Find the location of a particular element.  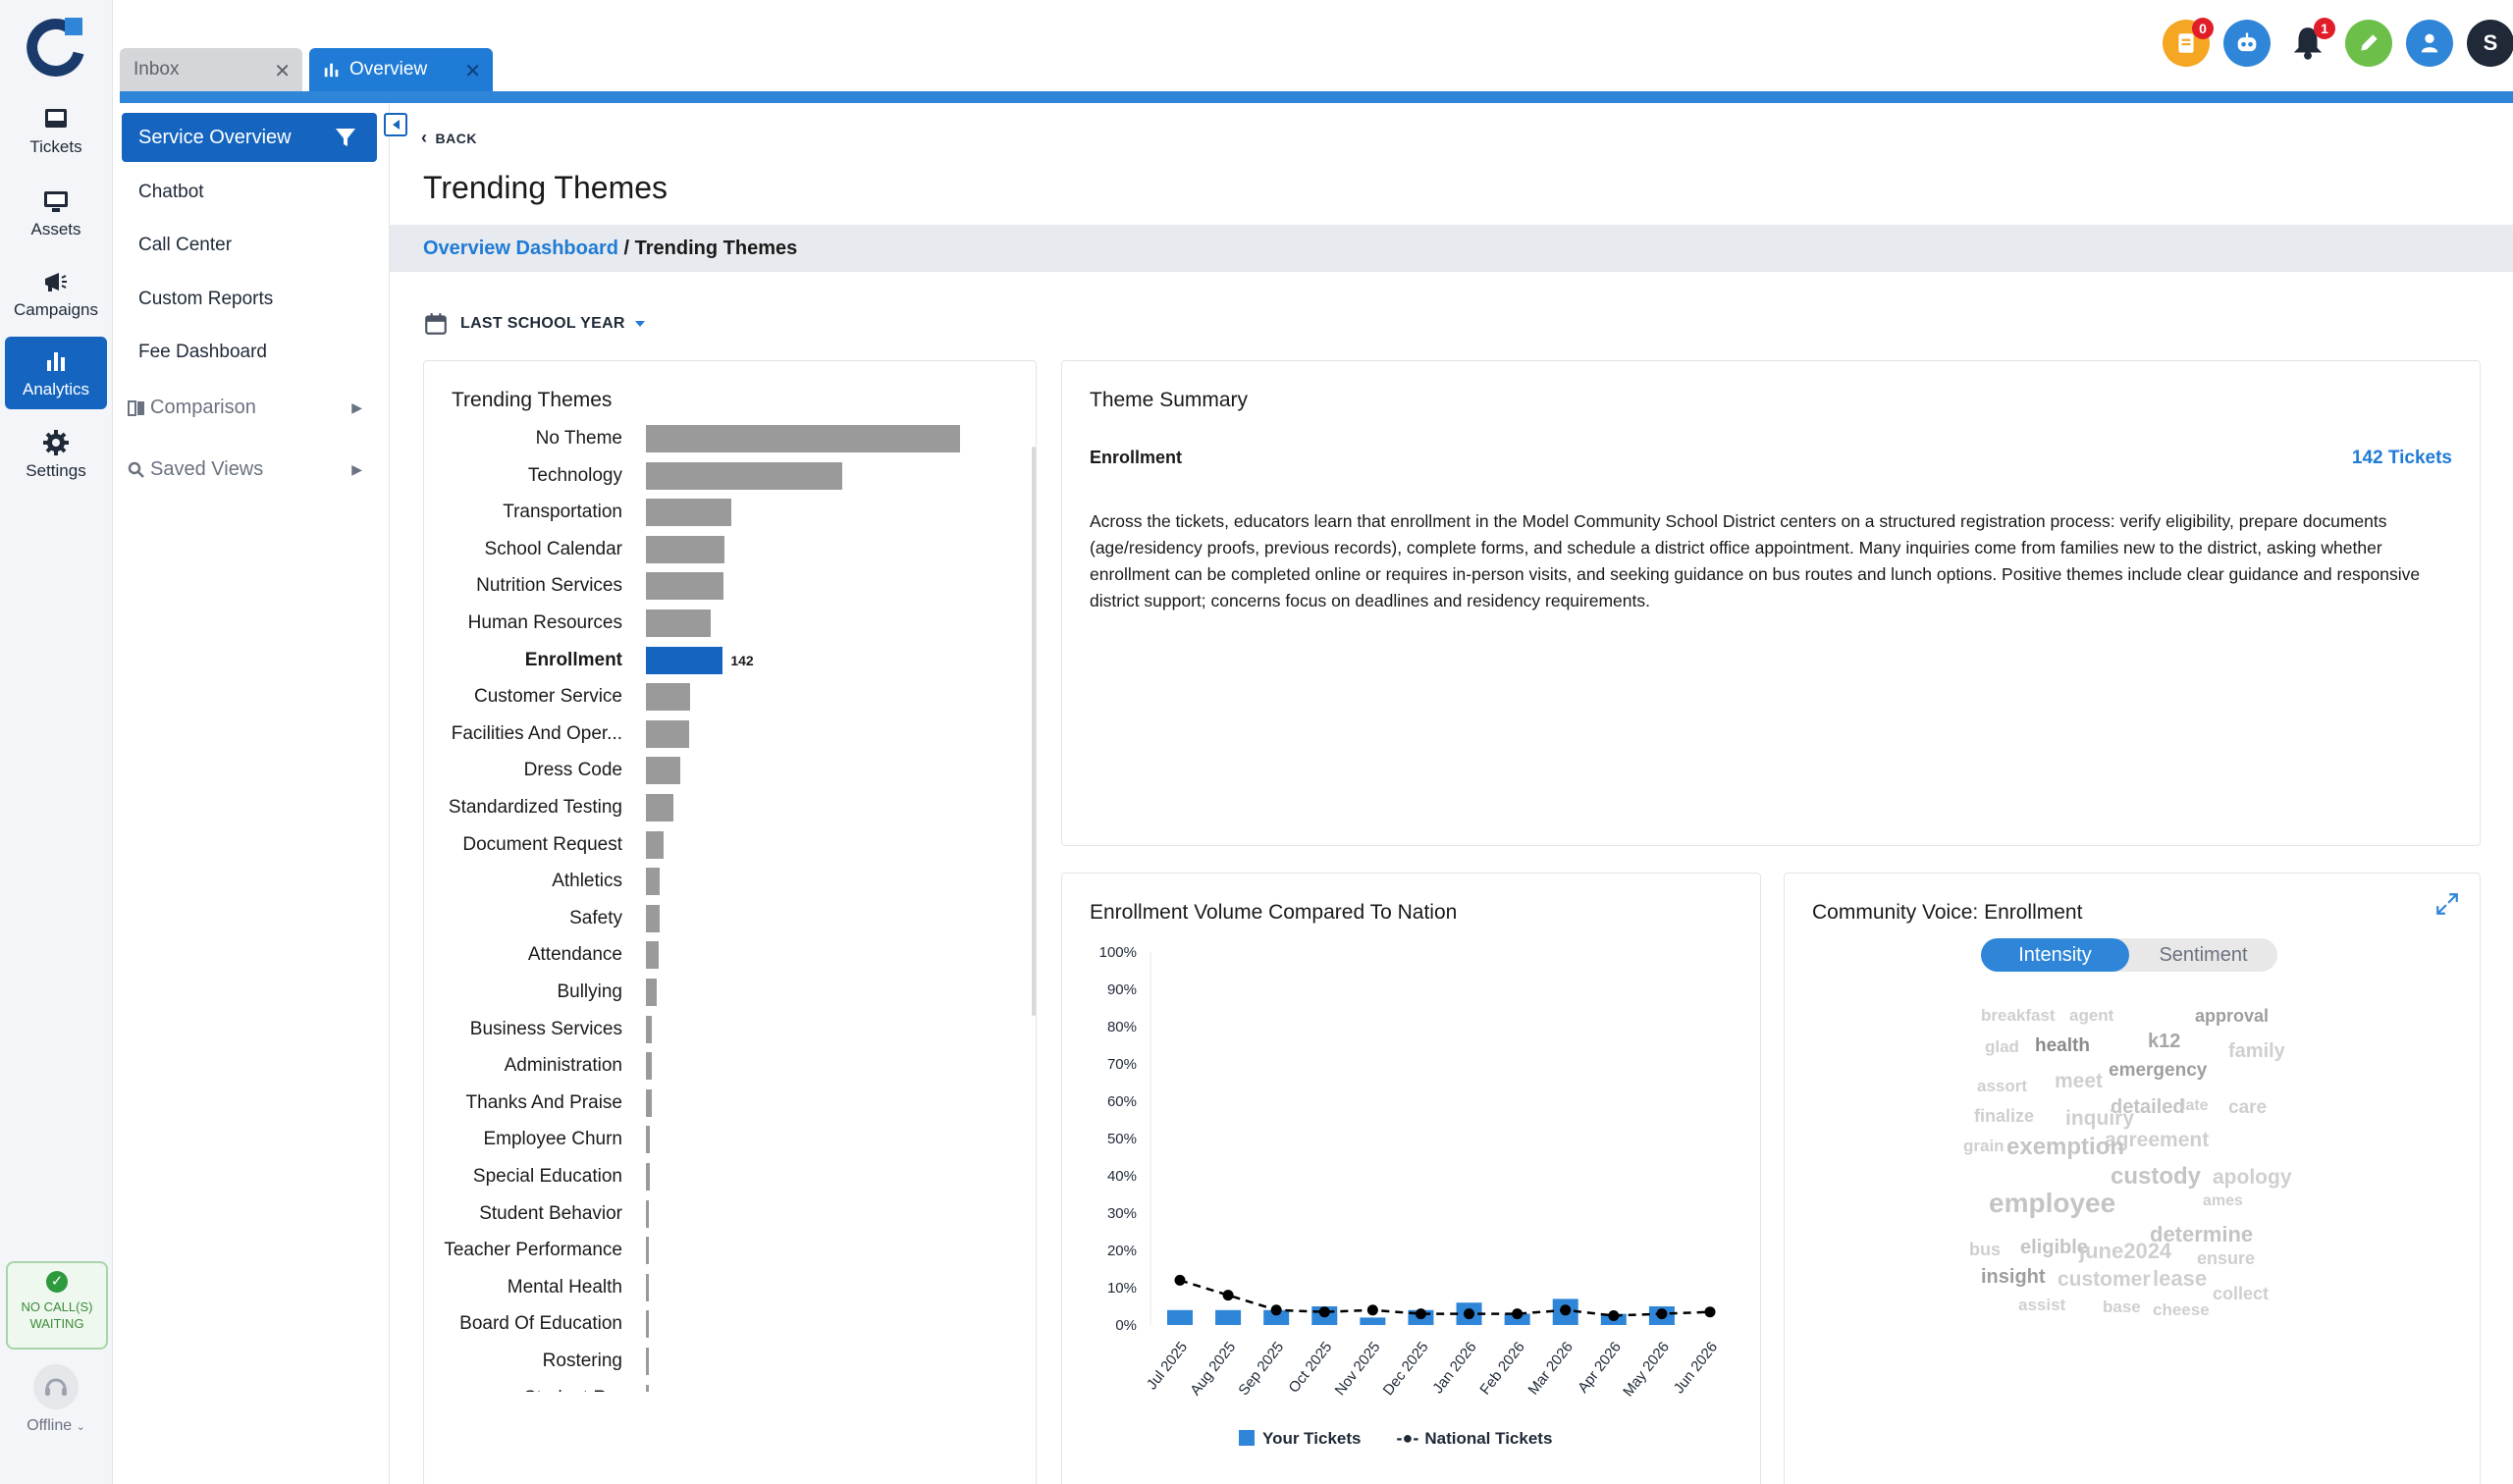

theme-row: Safety is located at coordinates (729, 919).